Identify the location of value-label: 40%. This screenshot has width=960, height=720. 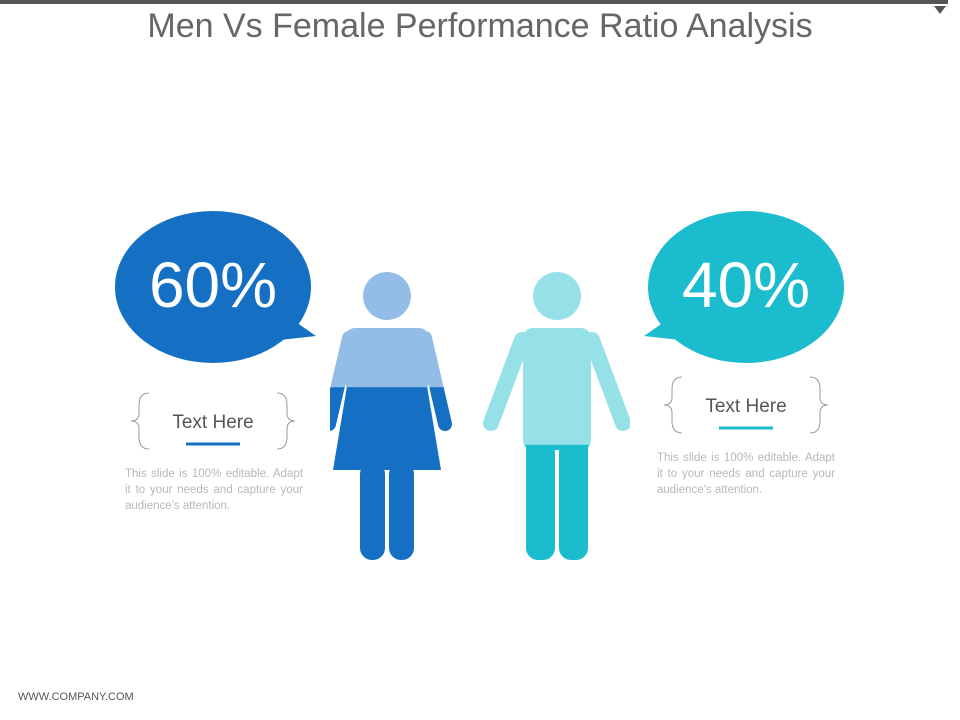
(746, 285).